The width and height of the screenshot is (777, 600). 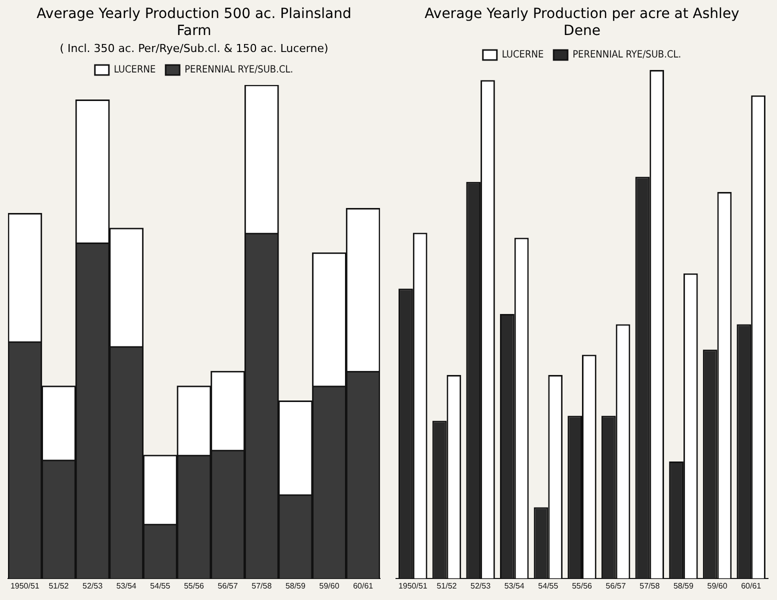 I want to click on chart-title: Average Yearly Production 500 ac. Plainsland Farm, so click(x=194, y=22).